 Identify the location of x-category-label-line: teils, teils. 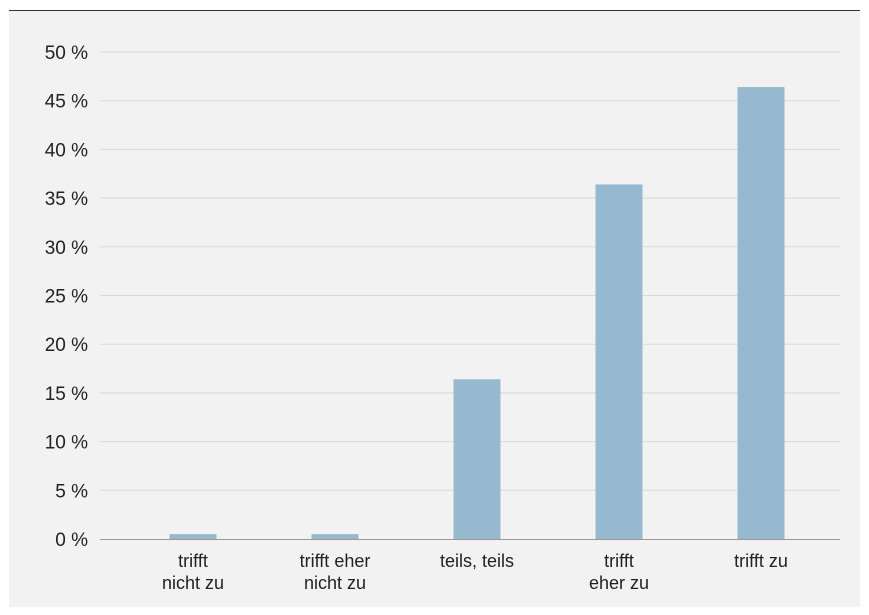
(477, 561).